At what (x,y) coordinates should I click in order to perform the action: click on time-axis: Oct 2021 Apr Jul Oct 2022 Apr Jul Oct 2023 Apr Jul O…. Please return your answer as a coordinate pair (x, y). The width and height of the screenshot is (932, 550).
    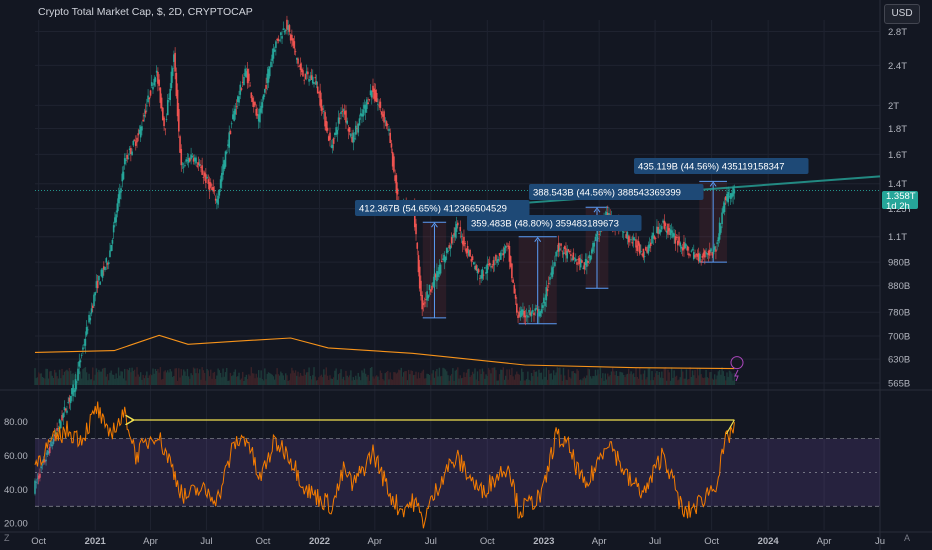
    Looking at the image, I should click on (458, 541).